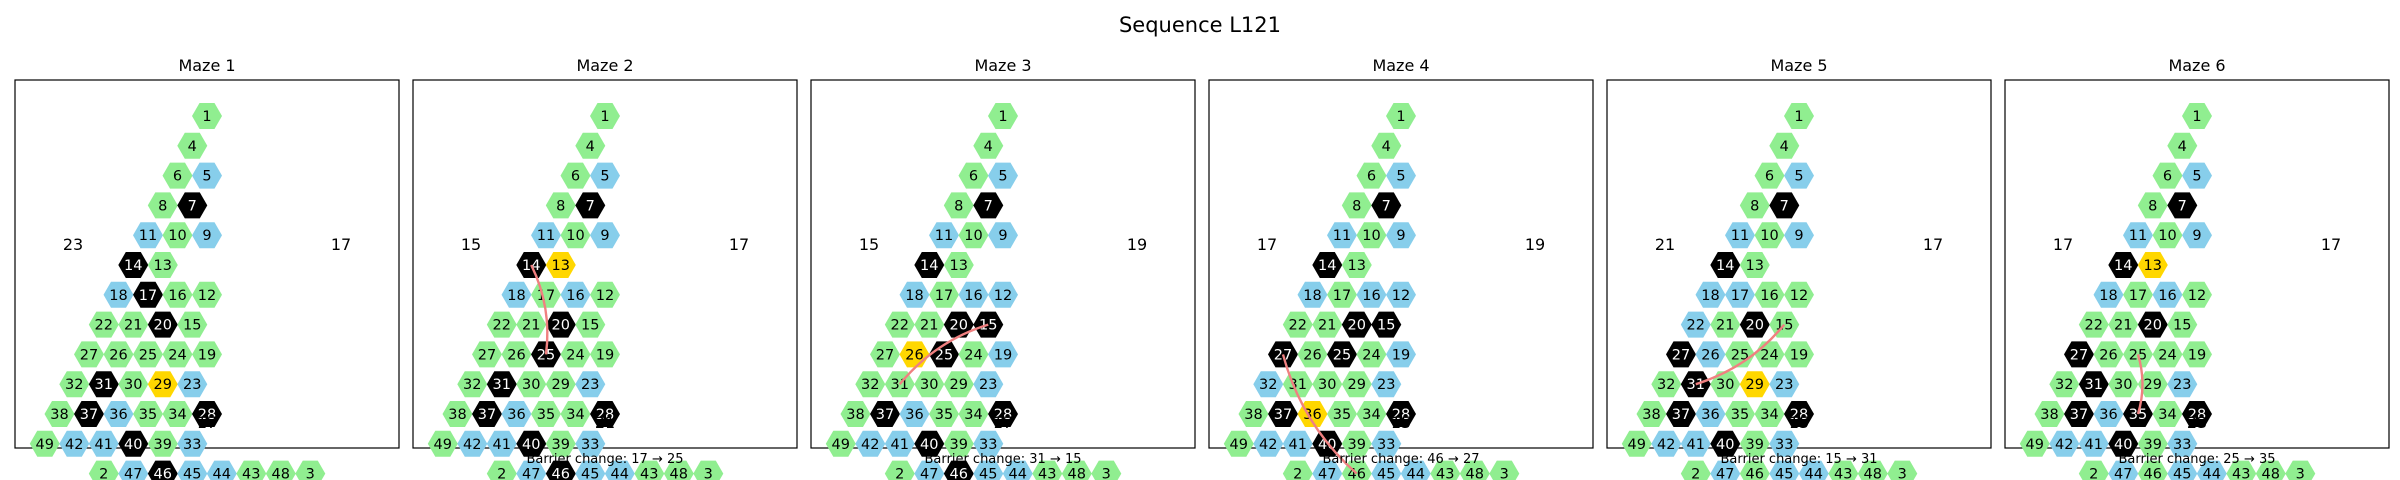 The height and width of the screenshot is (480, 2400). Describe the element at coordinates (914, 415) in the screenshot. I see `hex-label: 36` at that location.